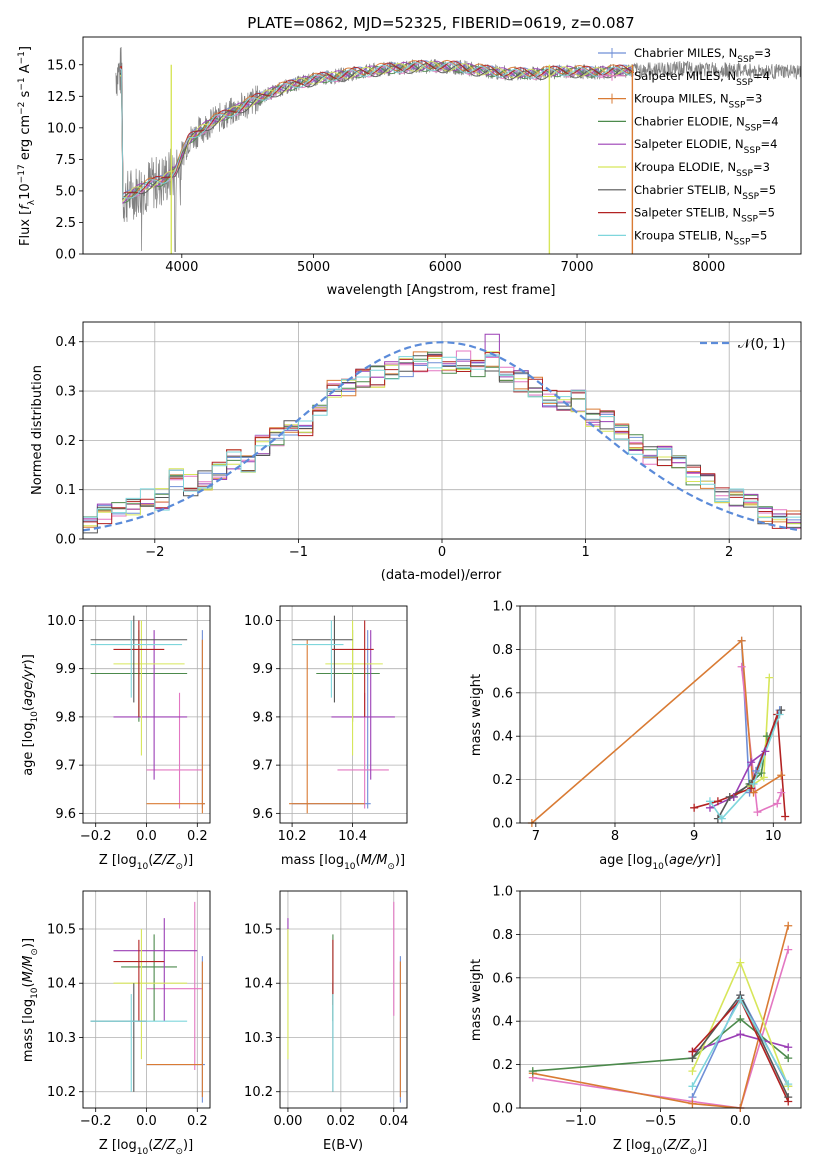  I want to click on y-tick-label: 12.5, so click(61, 97).